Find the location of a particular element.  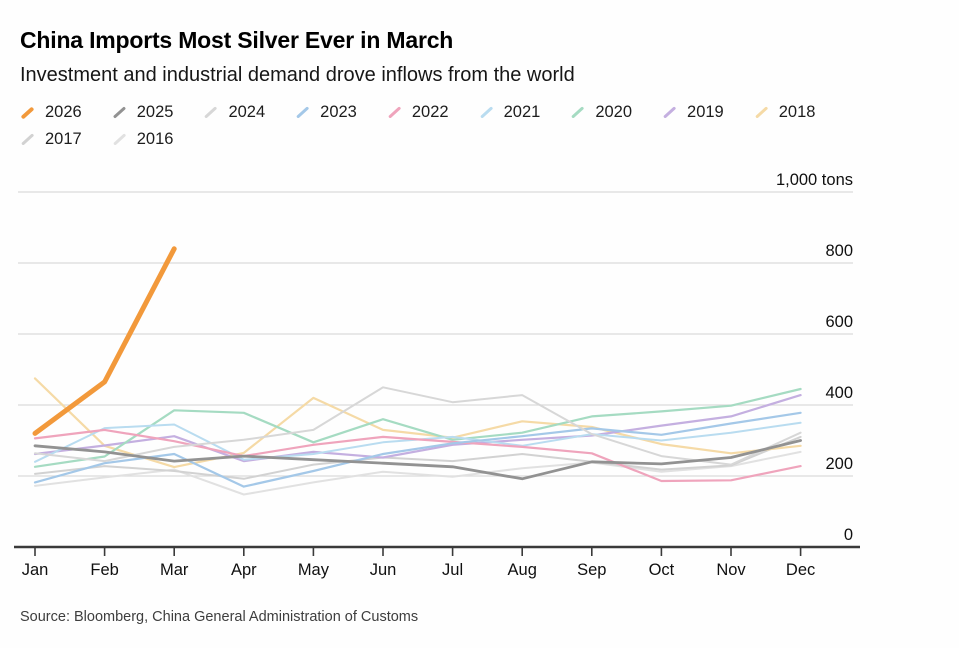

x-tick-label: Mar is located at coordinates (174, 570).